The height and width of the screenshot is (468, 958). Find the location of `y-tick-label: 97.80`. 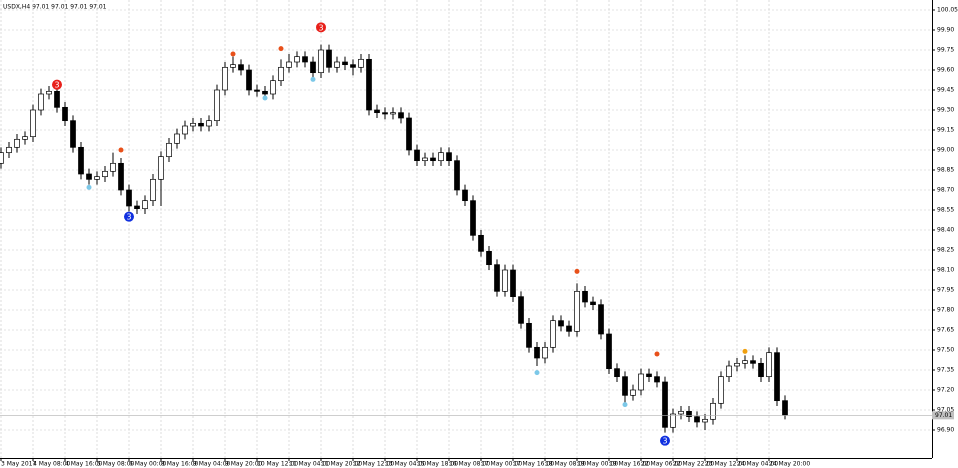

y-tick-label: 97.80 is located at coordinates (945, 310).